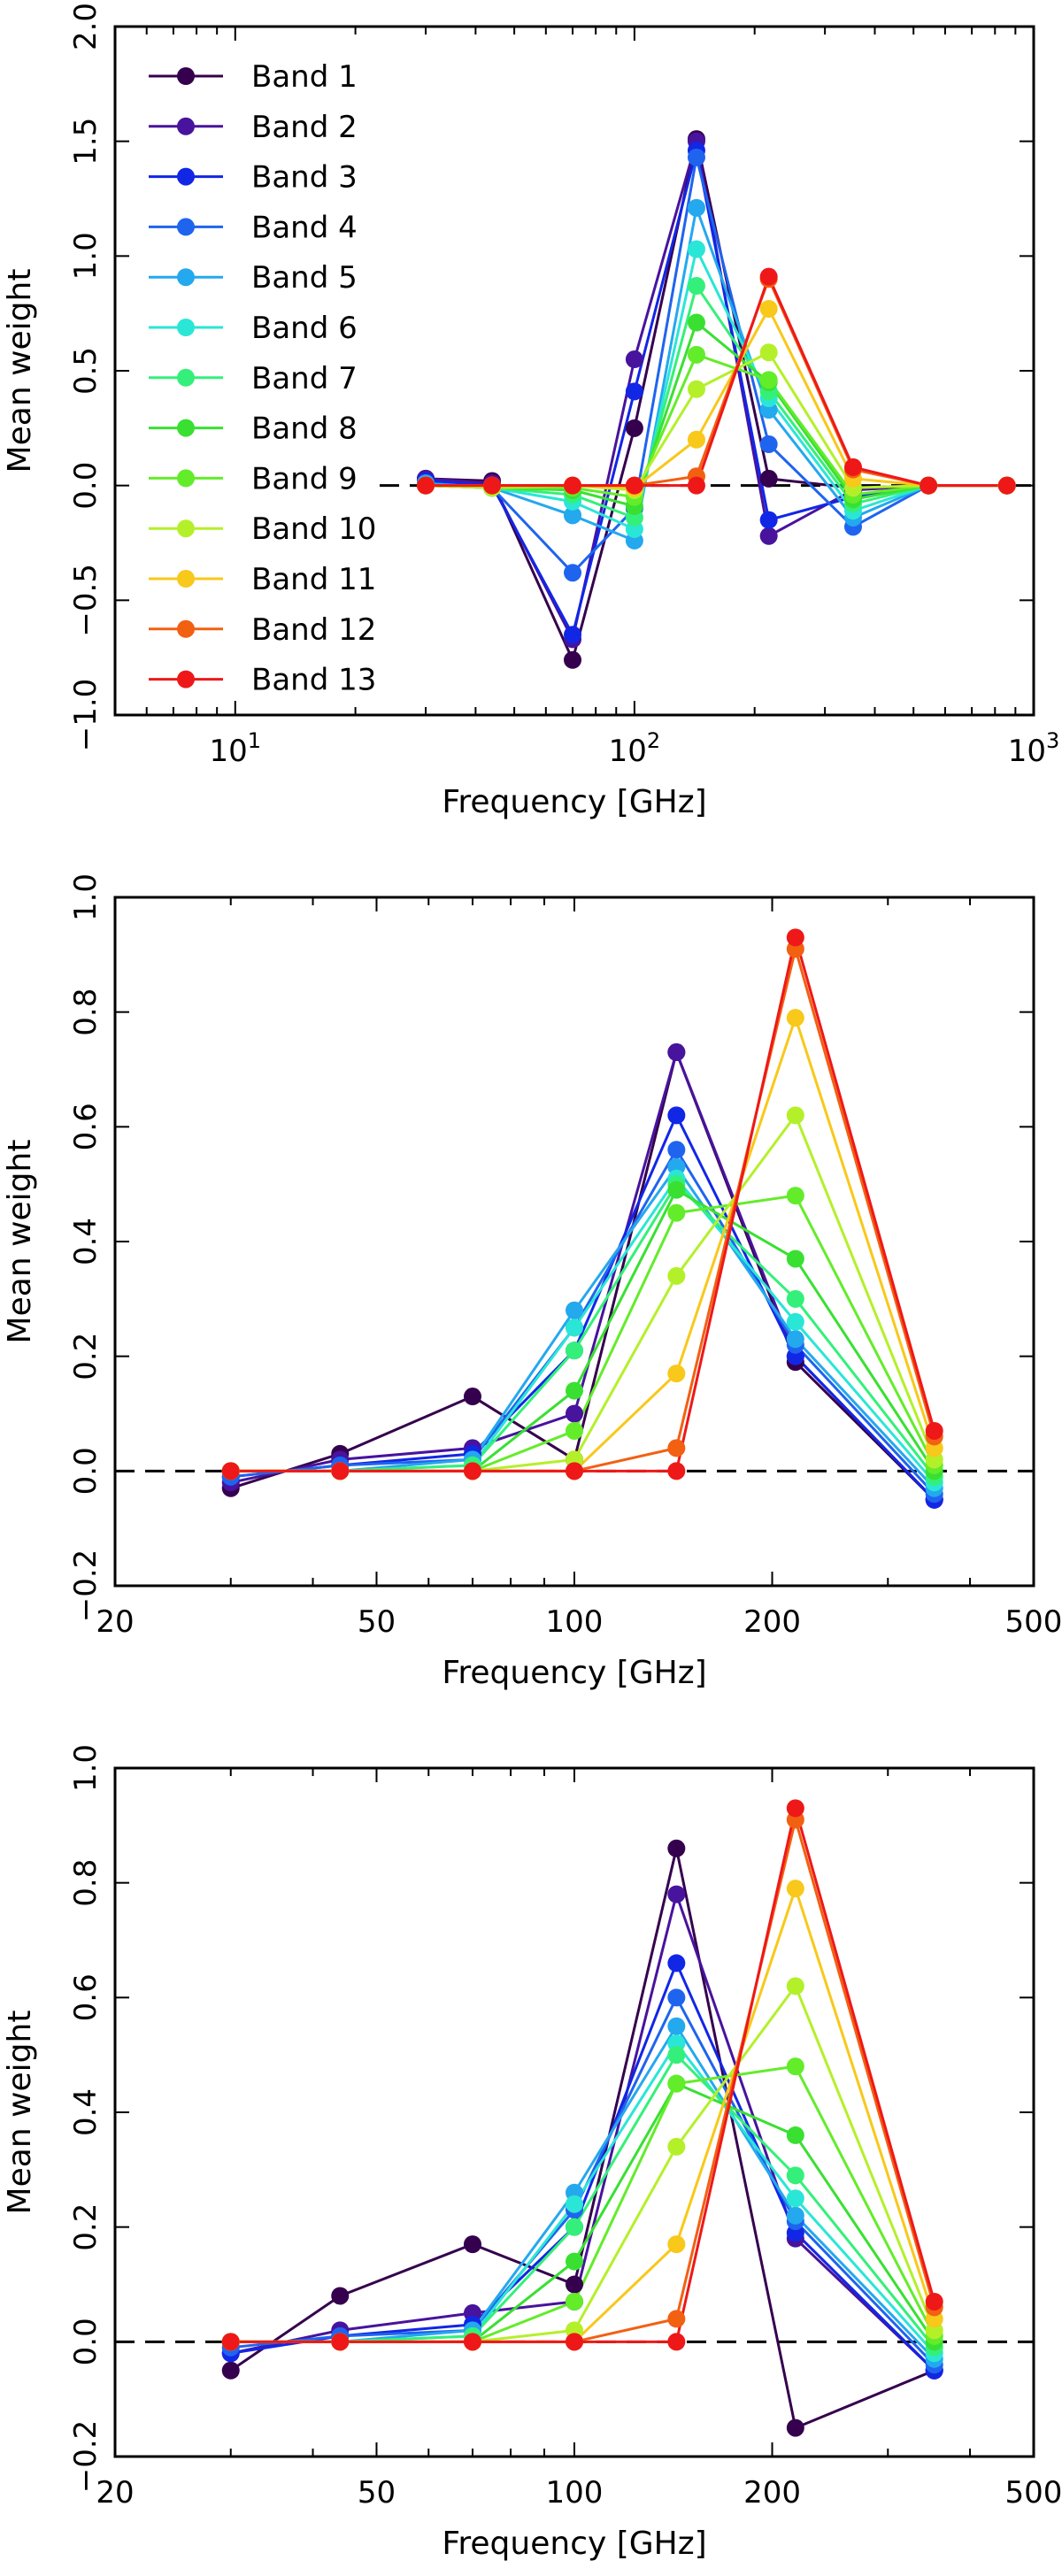 Image resolution: width=1062 pixels, height=2576 pixels. I want to click on y-axis-label: Mean weight, so click(20, 1242).